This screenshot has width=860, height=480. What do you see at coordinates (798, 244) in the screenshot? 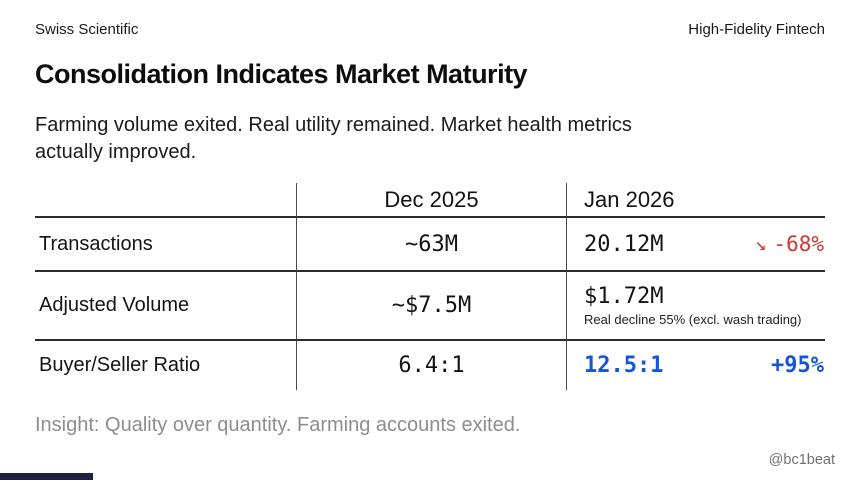
I see `delta-value-transactions: -68%` at bounding box center [798, 244].